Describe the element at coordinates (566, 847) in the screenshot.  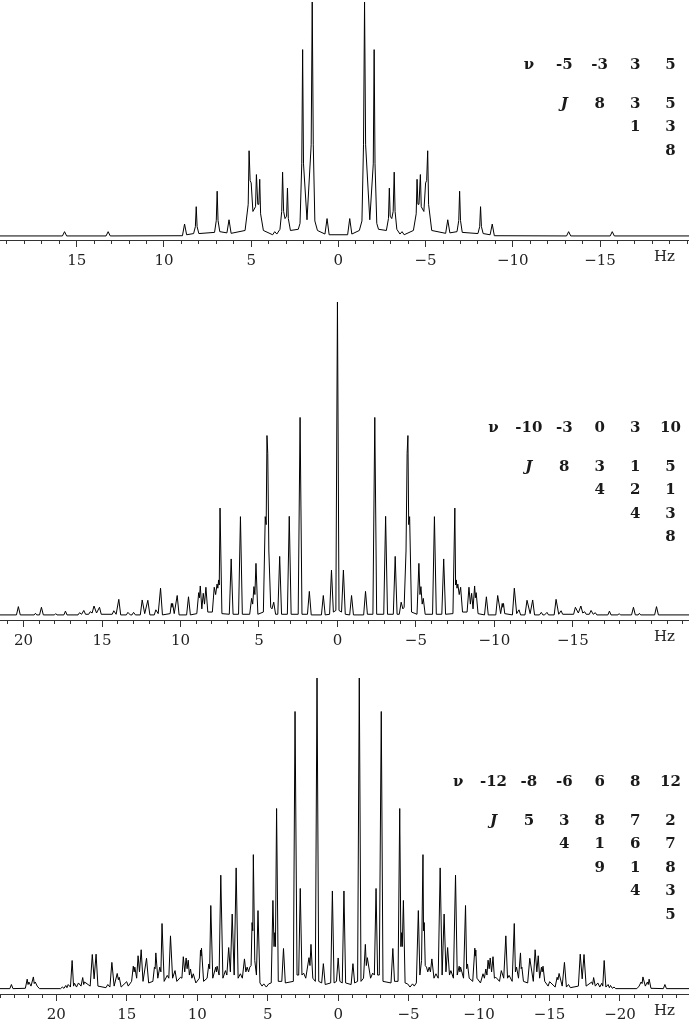
I see `text: ν -12 -8 -6 6 8 12 J 5 3 8 7 2 4 1 6 7 9 1 8 4 3 5` at that location.